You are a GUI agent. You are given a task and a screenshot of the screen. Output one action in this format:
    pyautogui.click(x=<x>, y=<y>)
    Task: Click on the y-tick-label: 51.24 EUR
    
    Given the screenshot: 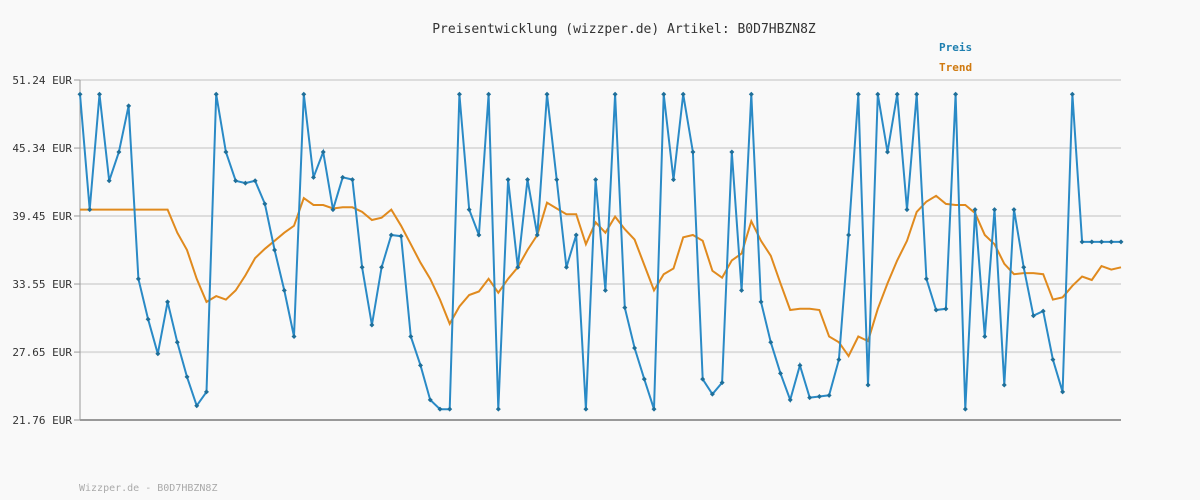 What is the action you would take?
    pyautogui.click(x=42, y=80)
    